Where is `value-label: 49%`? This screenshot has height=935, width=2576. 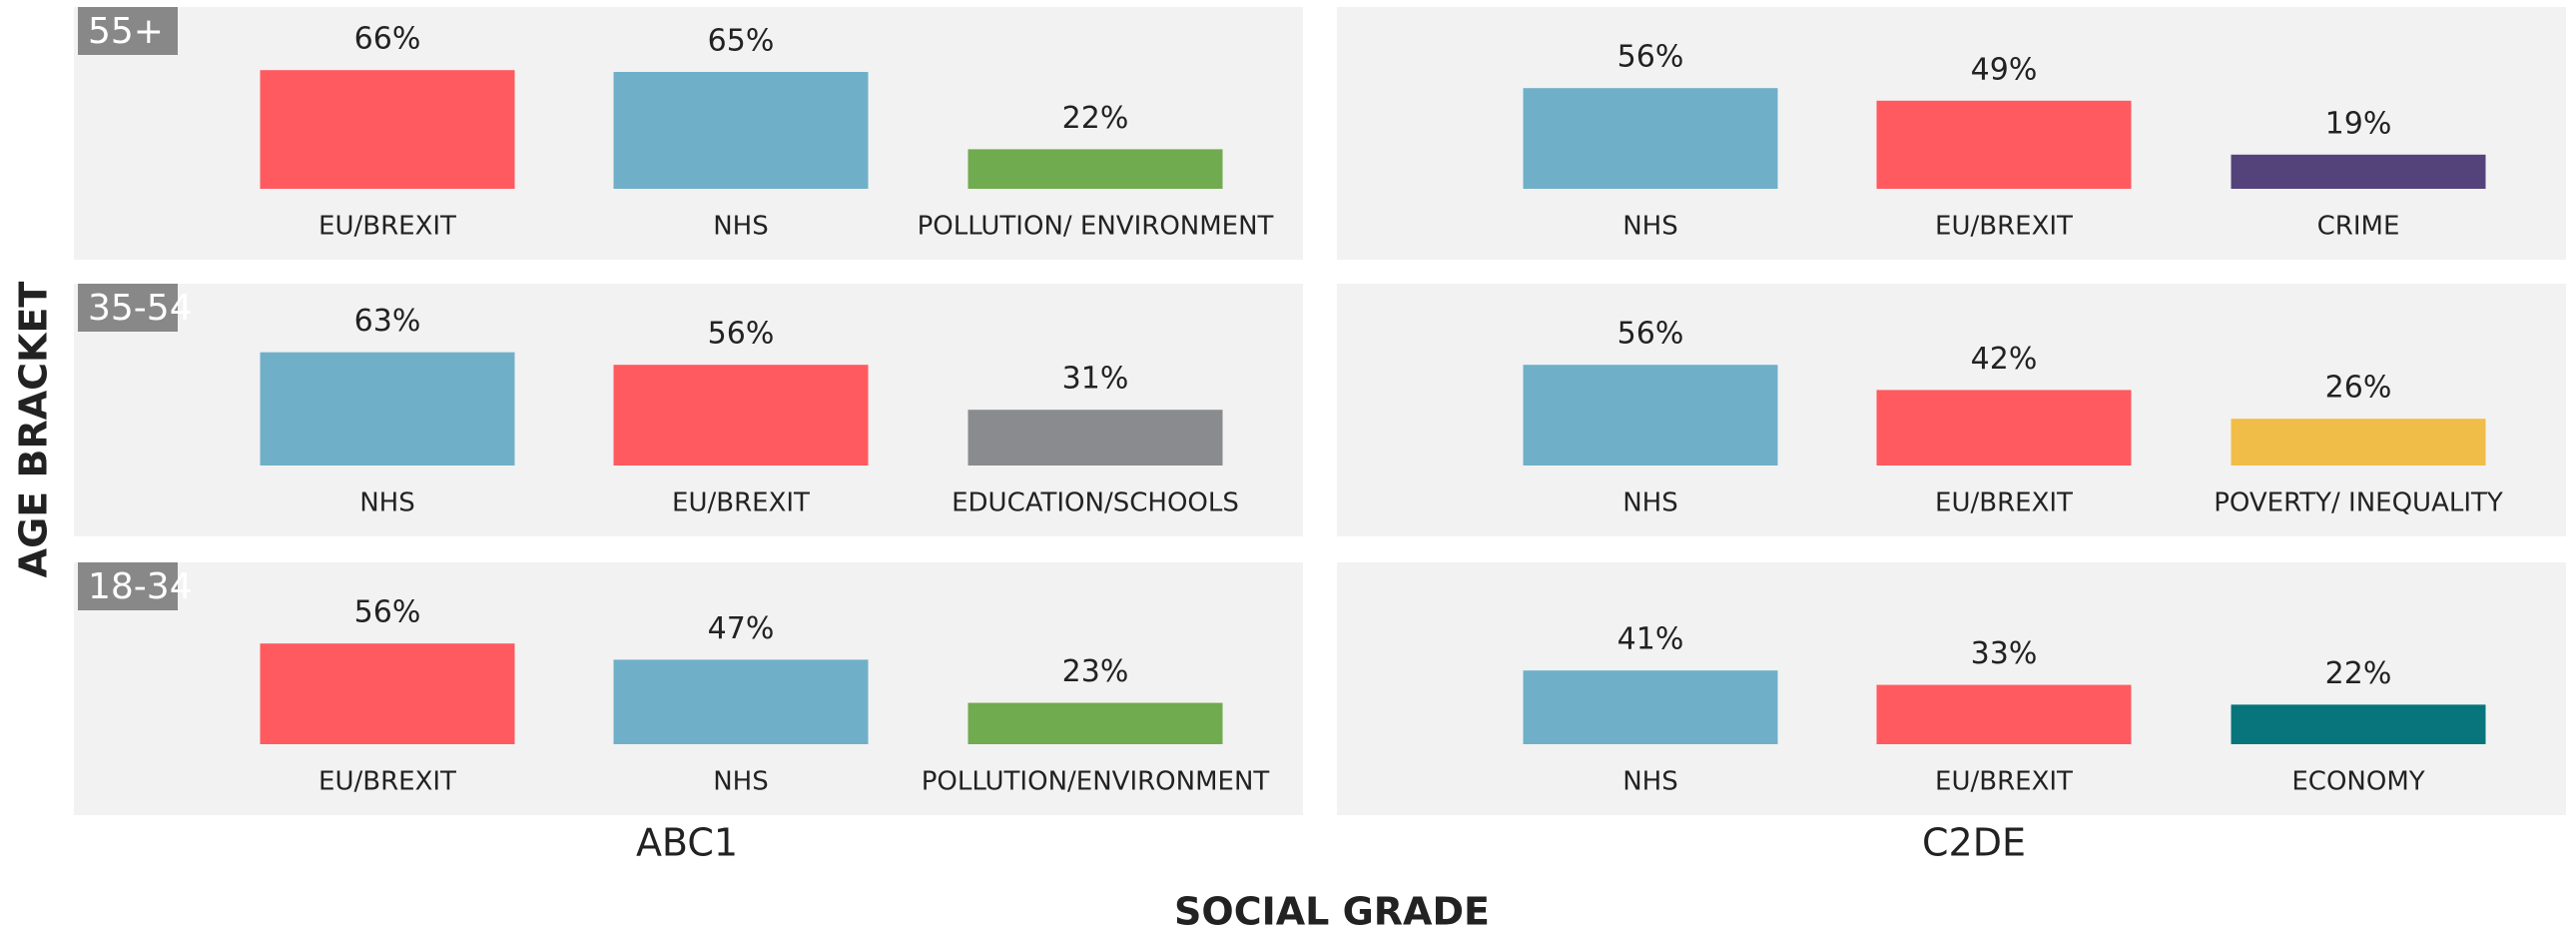
value-label: 49% is located at coordinates (2004, 69).